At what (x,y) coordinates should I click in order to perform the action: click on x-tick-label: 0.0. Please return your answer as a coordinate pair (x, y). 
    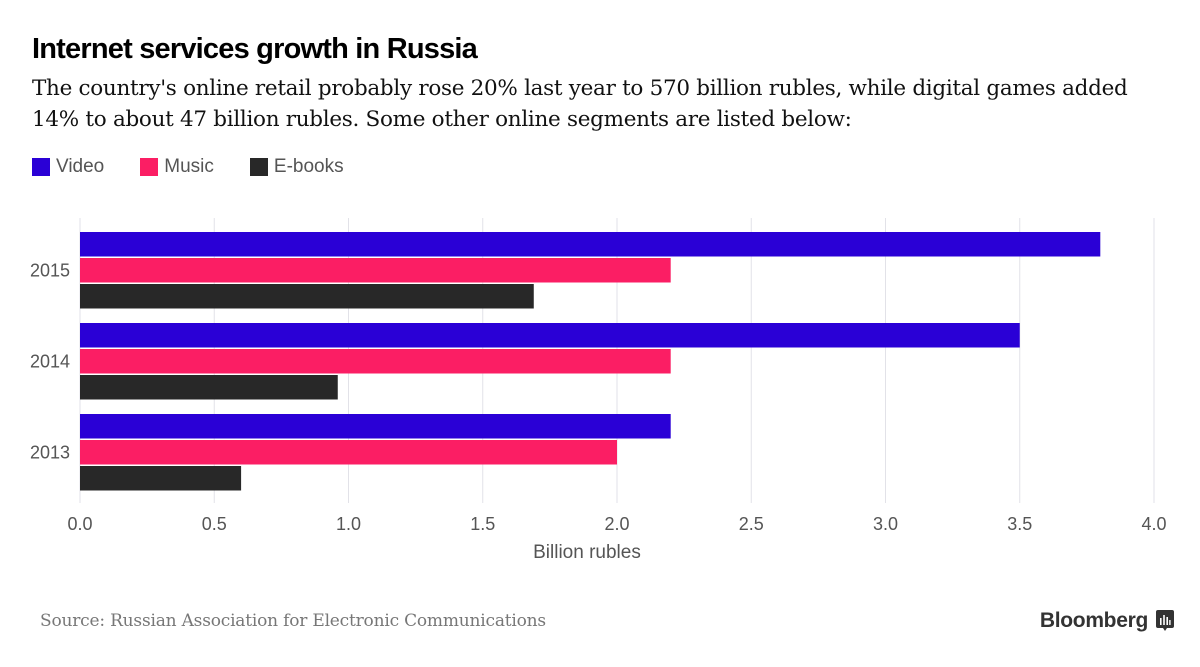
    Looking at the image, I should click on (79, 524).